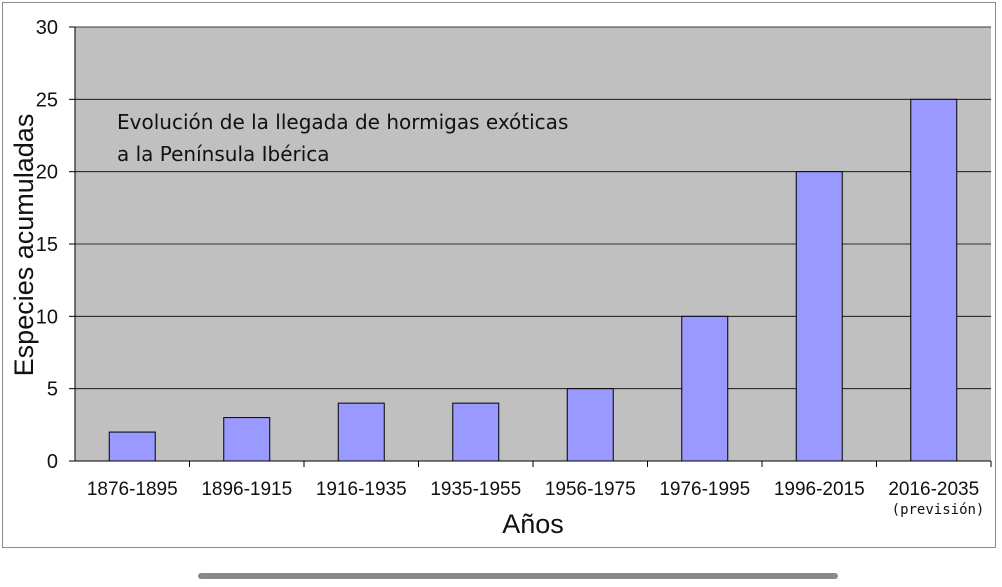  What do you see at coordinates (47, 28) in the screenshot?
I see `y-tick-label: 30` at bounding box center [47, 28].